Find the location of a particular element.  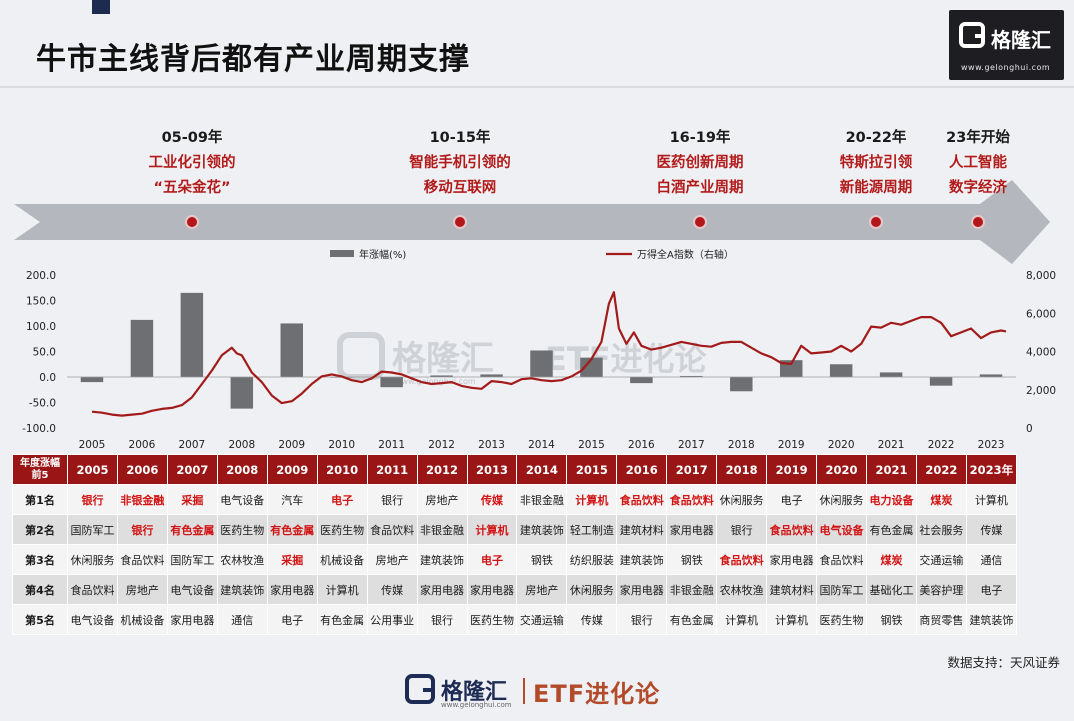

corner-line: 年度涨幅 is located at coordinates (40, 463).